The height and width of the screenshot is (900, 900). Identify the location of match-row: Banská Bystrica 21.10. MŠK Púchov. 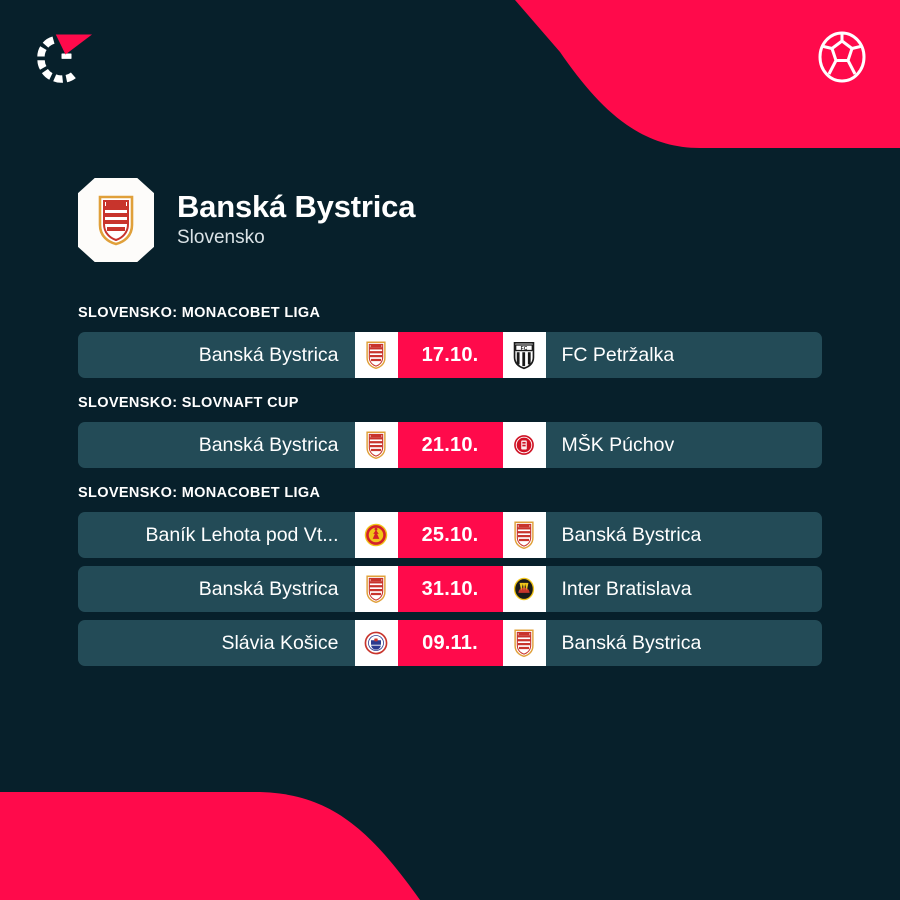
(450, 445).